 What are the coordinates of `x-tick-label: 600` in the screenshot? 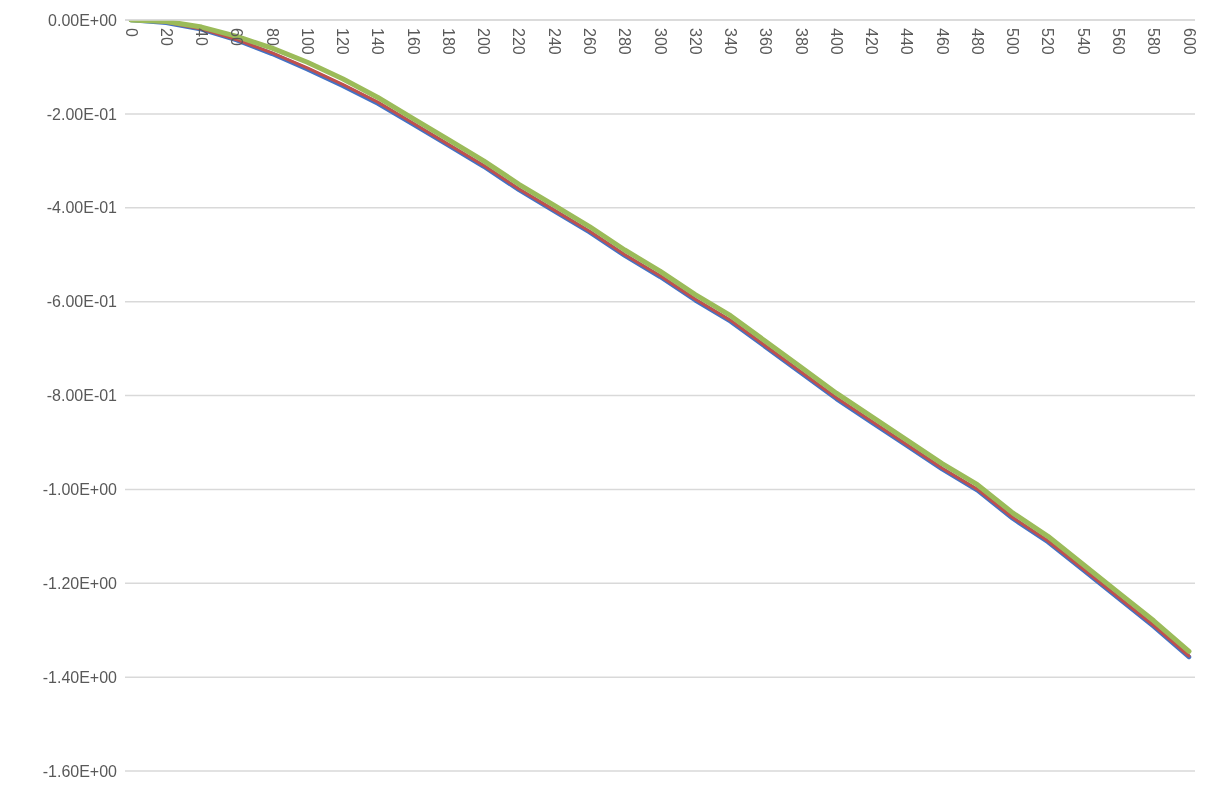 It's located at (1189, 41).